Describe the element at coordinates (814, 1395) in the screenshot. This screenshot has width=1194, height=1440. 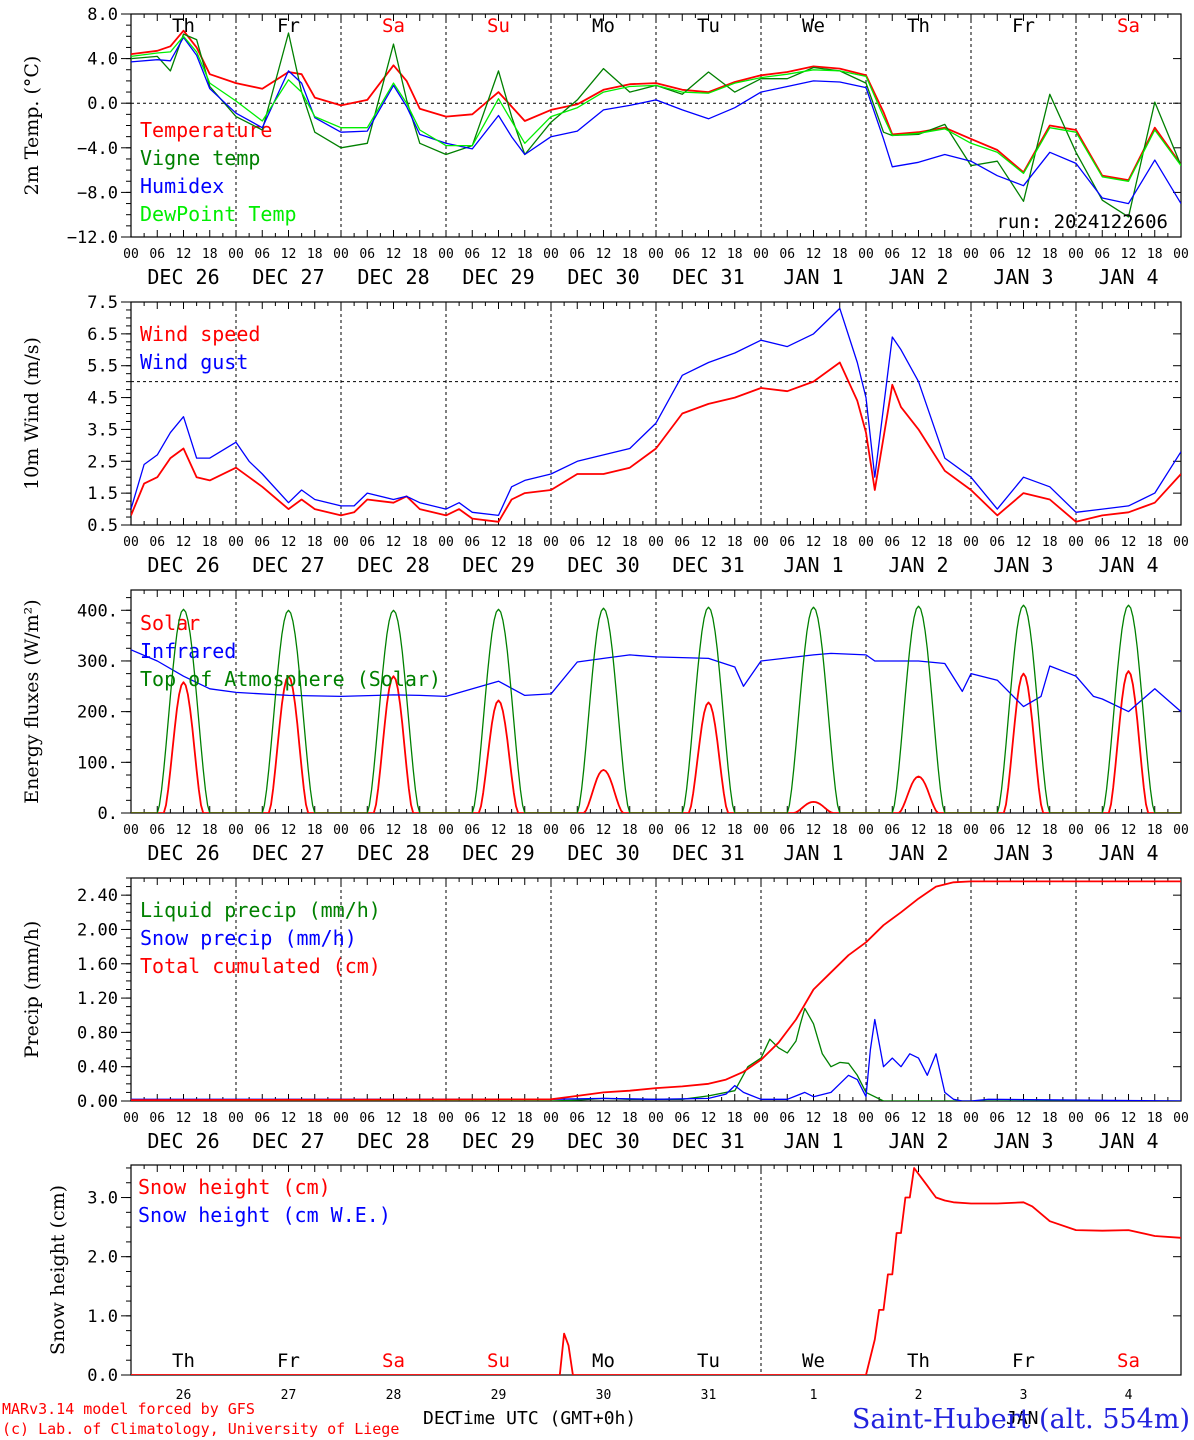
I see `day-number-label: 1` at that location.